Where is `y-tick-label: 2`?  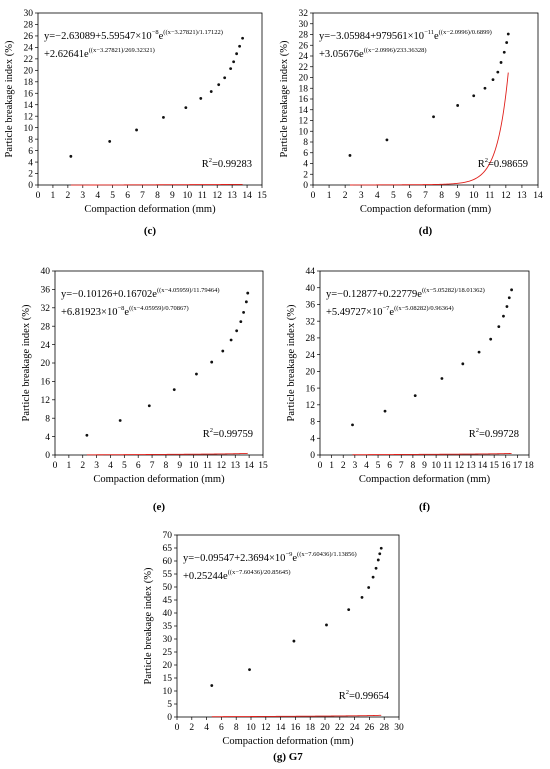
y-tick-label: 2 is located at coordinates (30, 175).